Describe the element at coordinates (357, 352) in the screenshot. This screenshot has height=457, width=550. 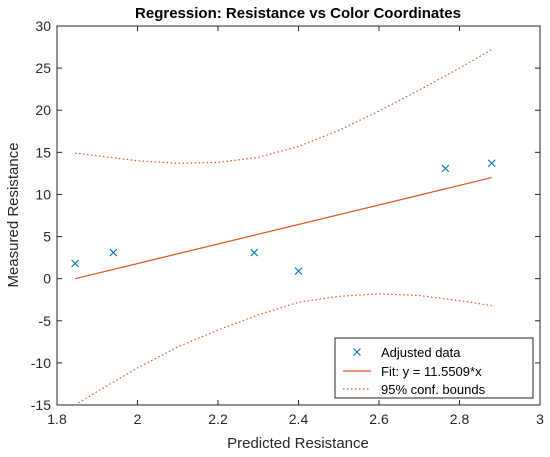
I see `legend-marker-data` at that location.